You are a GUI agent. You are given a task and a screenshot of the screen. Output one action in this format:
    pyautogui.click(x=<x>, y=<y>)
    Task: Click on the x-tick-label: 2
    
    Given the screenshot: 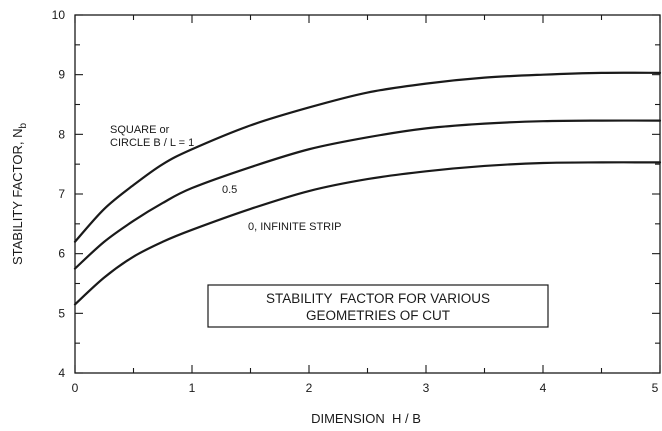 What is the action you would take?
    pyautogui.click(x=309, y=388)
    